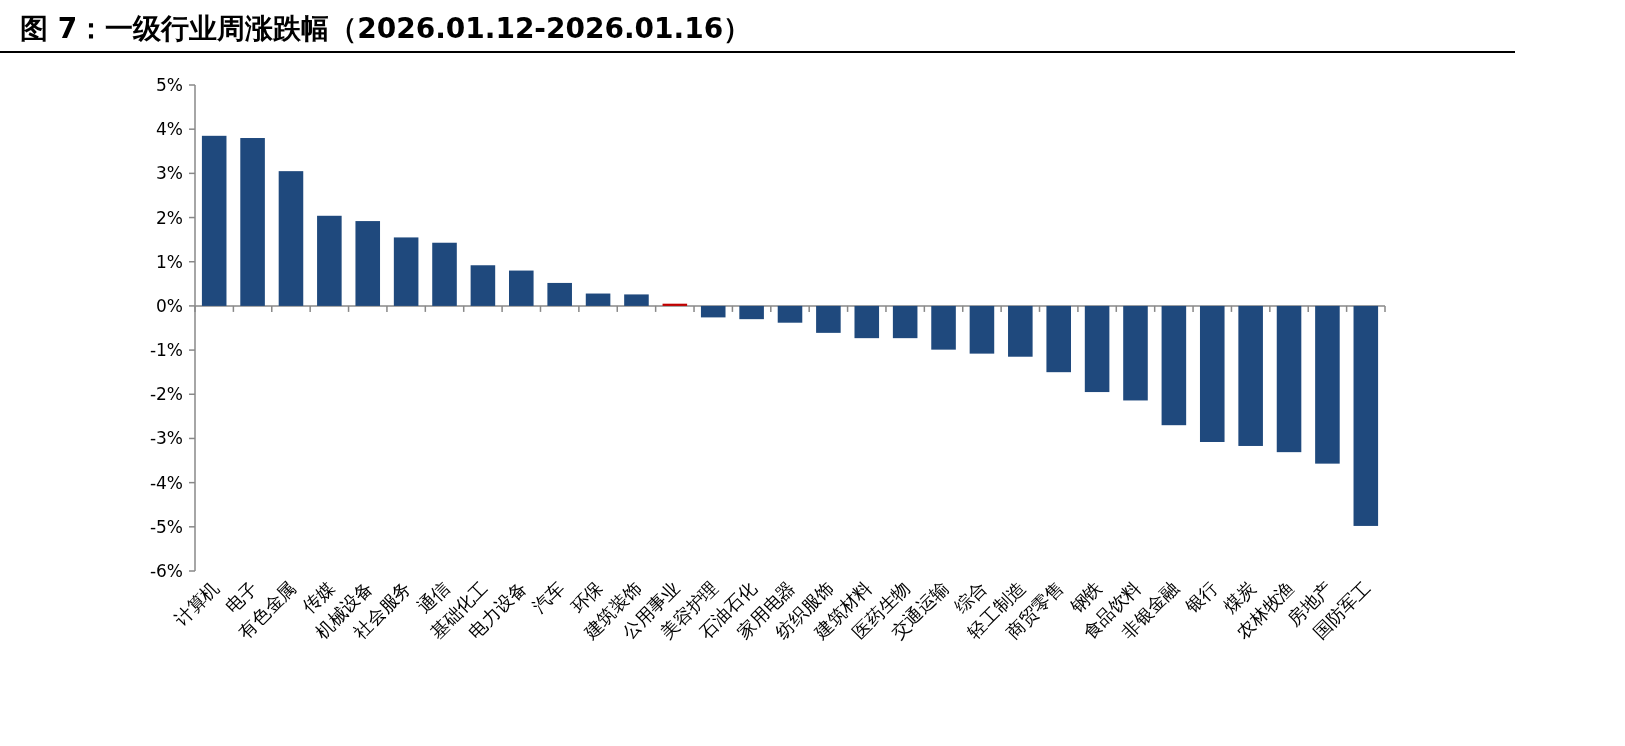 The image size is (1625, 746). I want to click on y-tick-label: 5%, so click(169, 85).